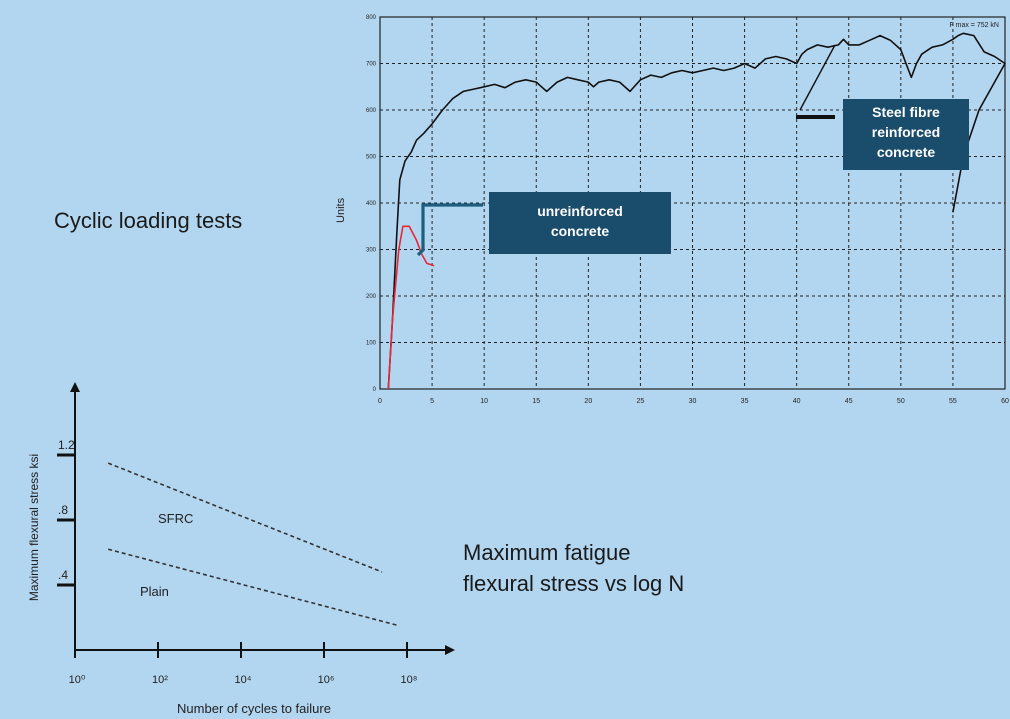 The height and width of the screenshot is (719, 1010). What do you see at coordinates (371, 297) in the screenshot?
I see `top-y-tick-label: 200` at bounding box center [371, 297].